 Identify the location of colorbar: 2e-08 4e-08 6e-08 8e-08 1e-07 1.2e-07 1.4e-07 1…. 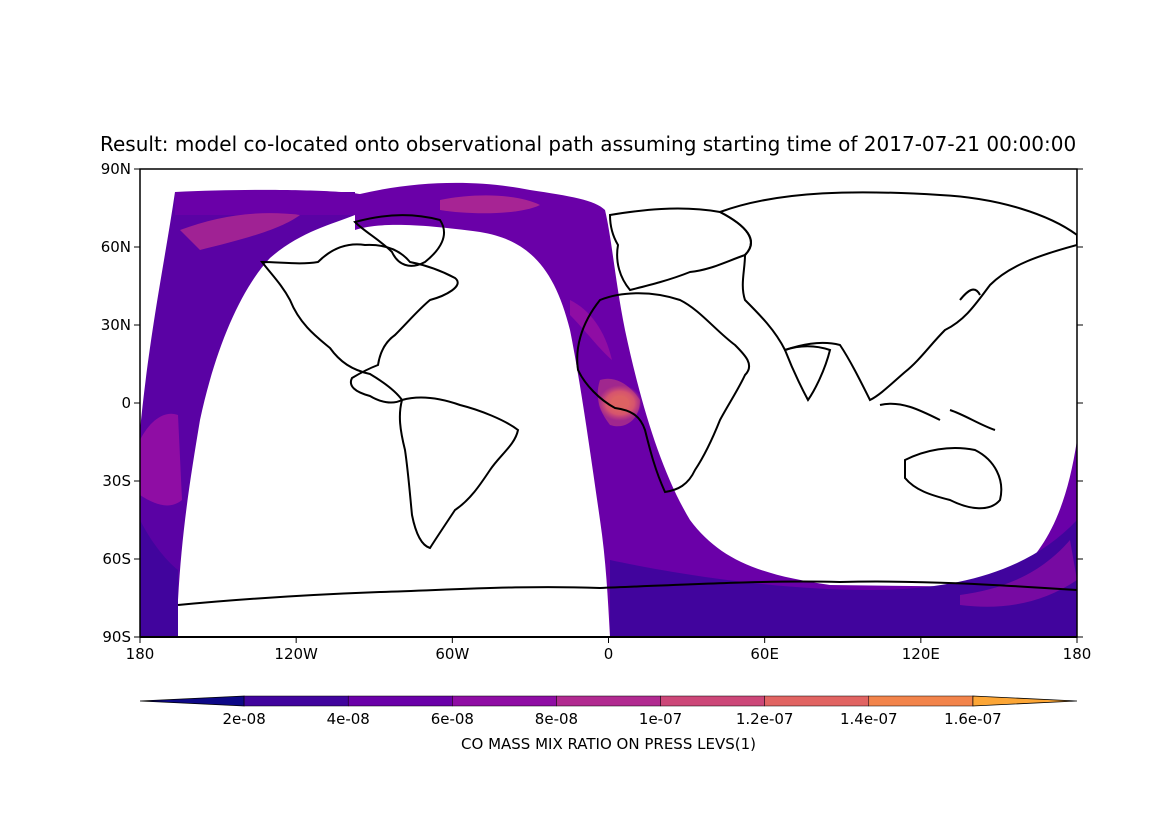
(608, 711).